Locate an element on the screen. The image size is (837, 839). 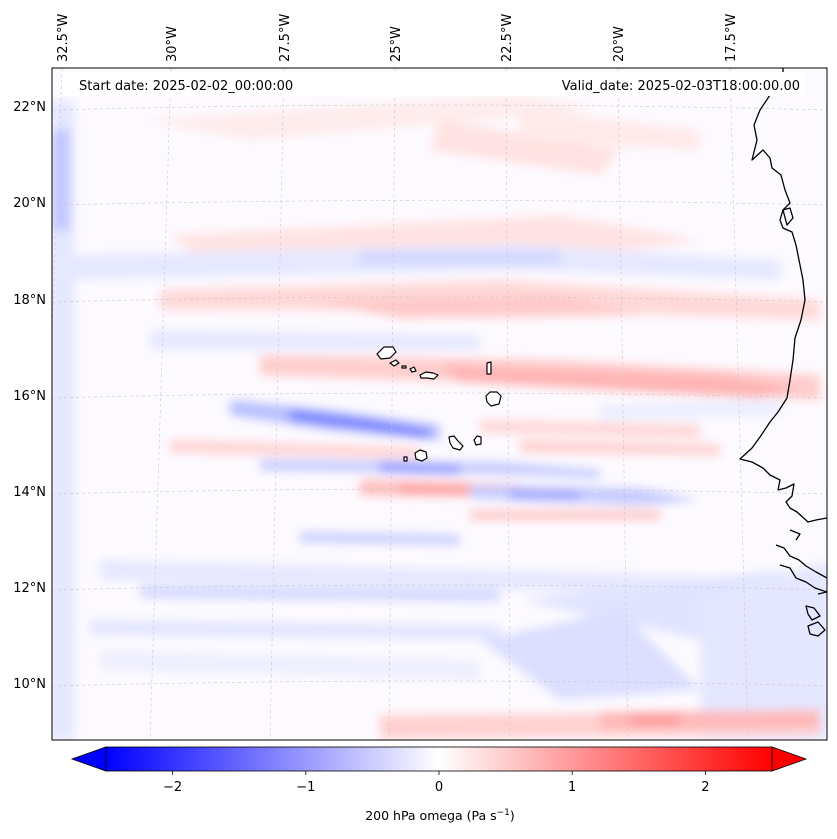
africa-coastline is located at coordinates (783, 352).